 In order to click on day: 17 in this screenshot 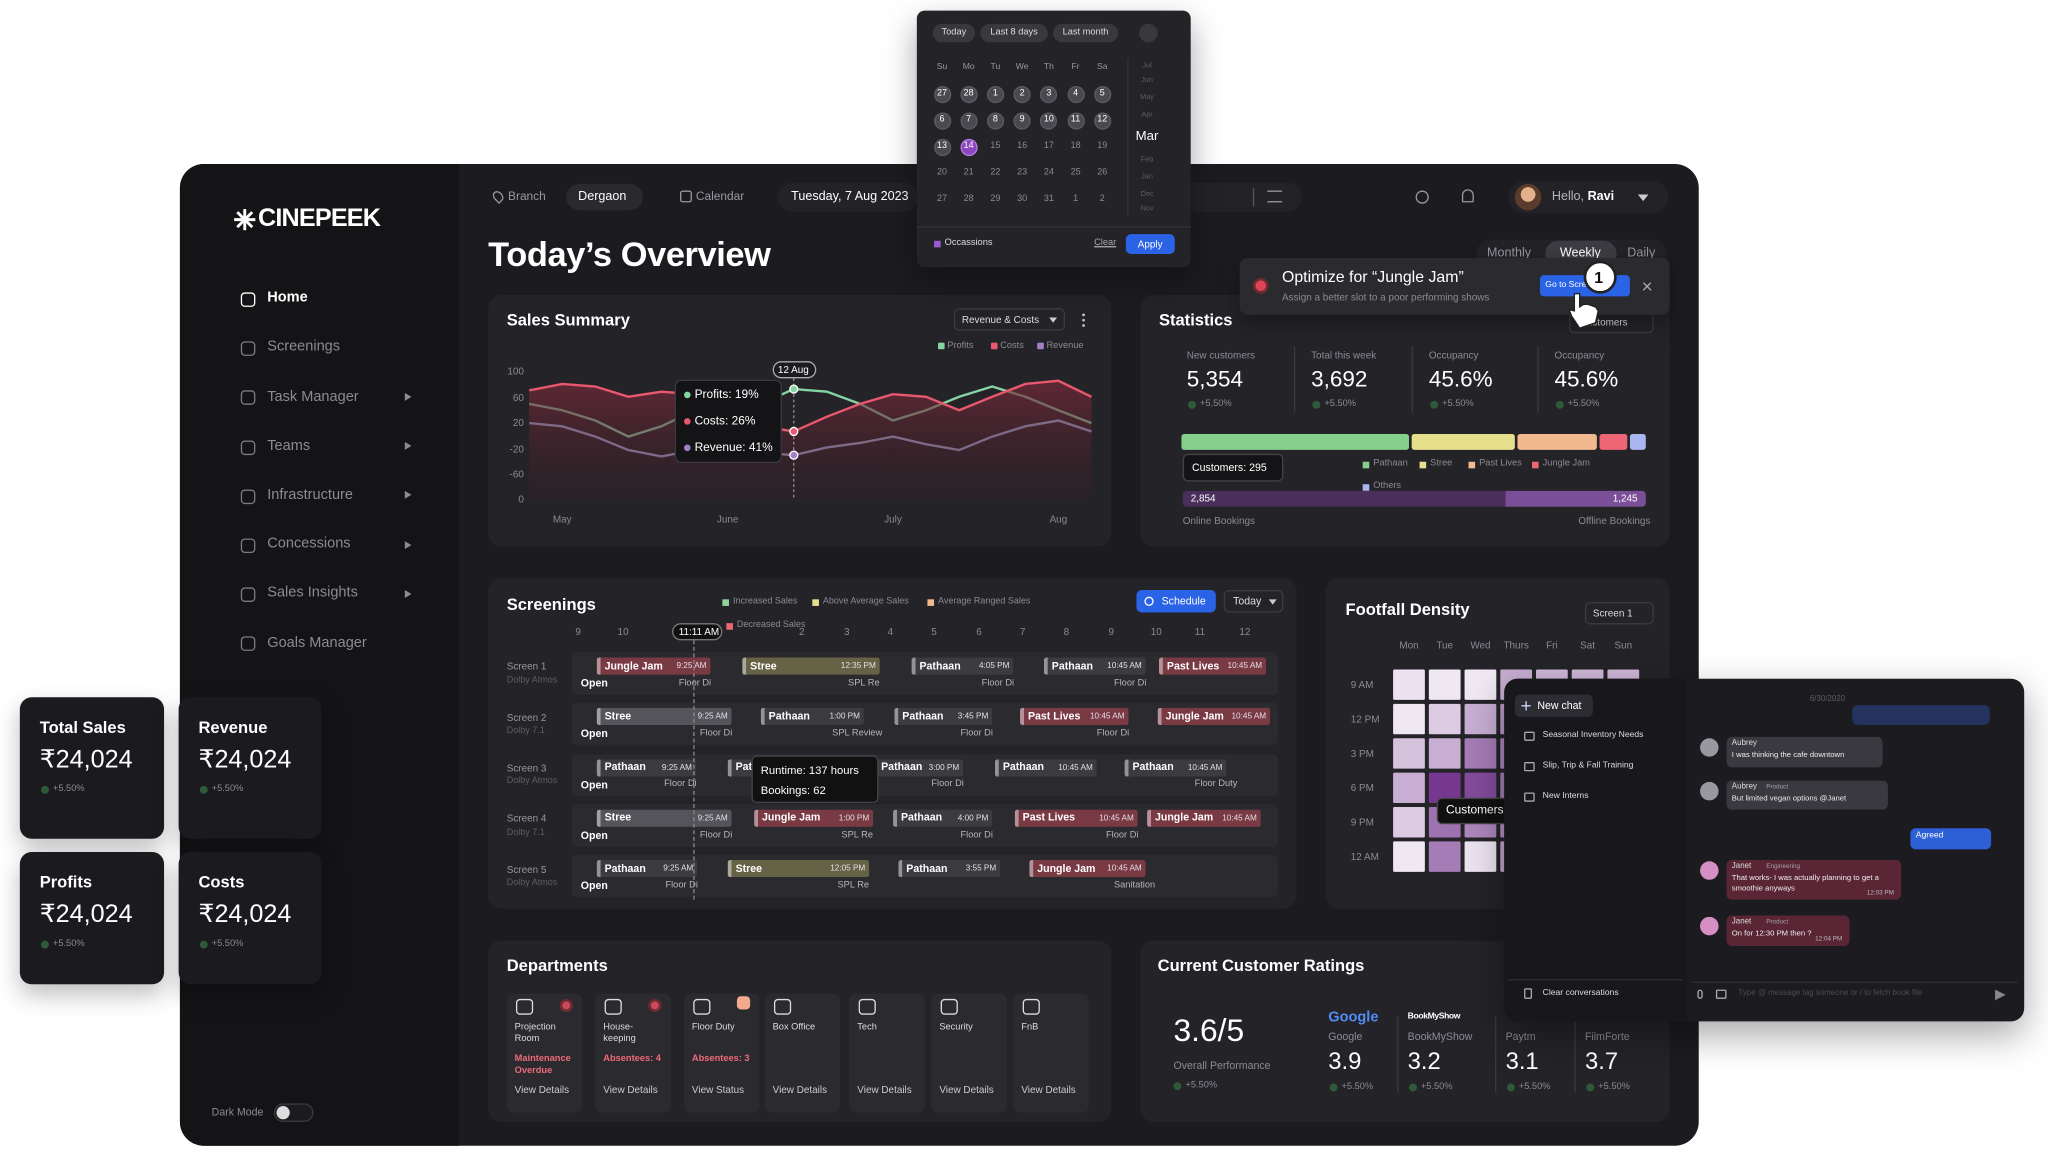, I will do `click(1048, 146)`.